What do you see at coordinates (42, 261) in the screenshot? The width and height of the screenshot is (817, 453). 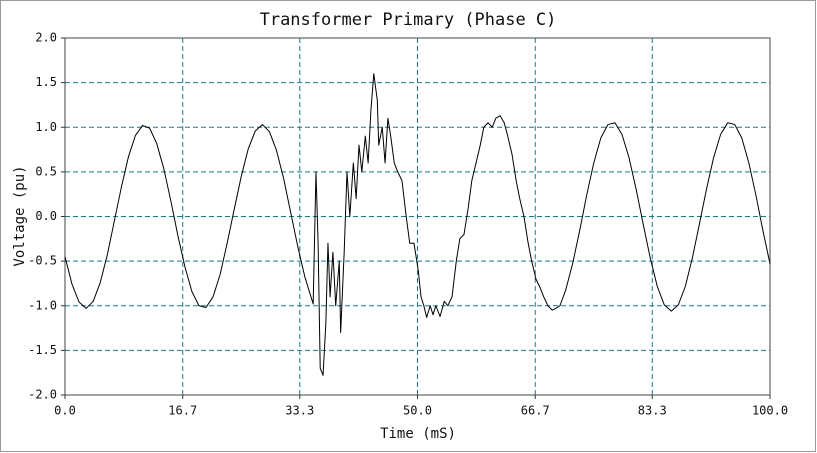 I see `y-tick-label: -0.5` at bounding box center [42, 261].